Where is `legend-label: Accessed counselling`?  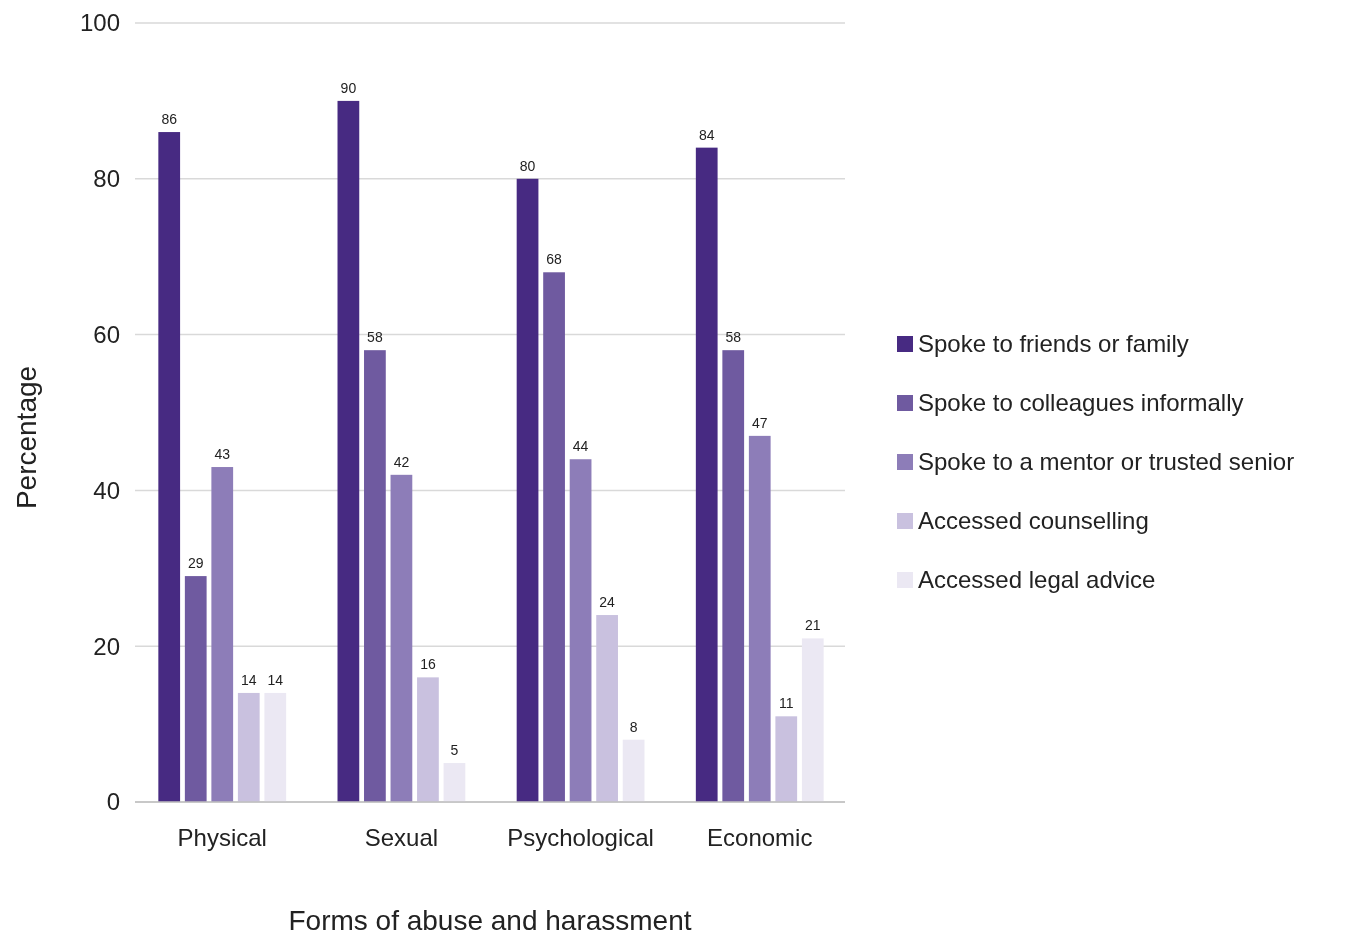 legend-label: Accessed counselling is located at coordinates (1033, 521).